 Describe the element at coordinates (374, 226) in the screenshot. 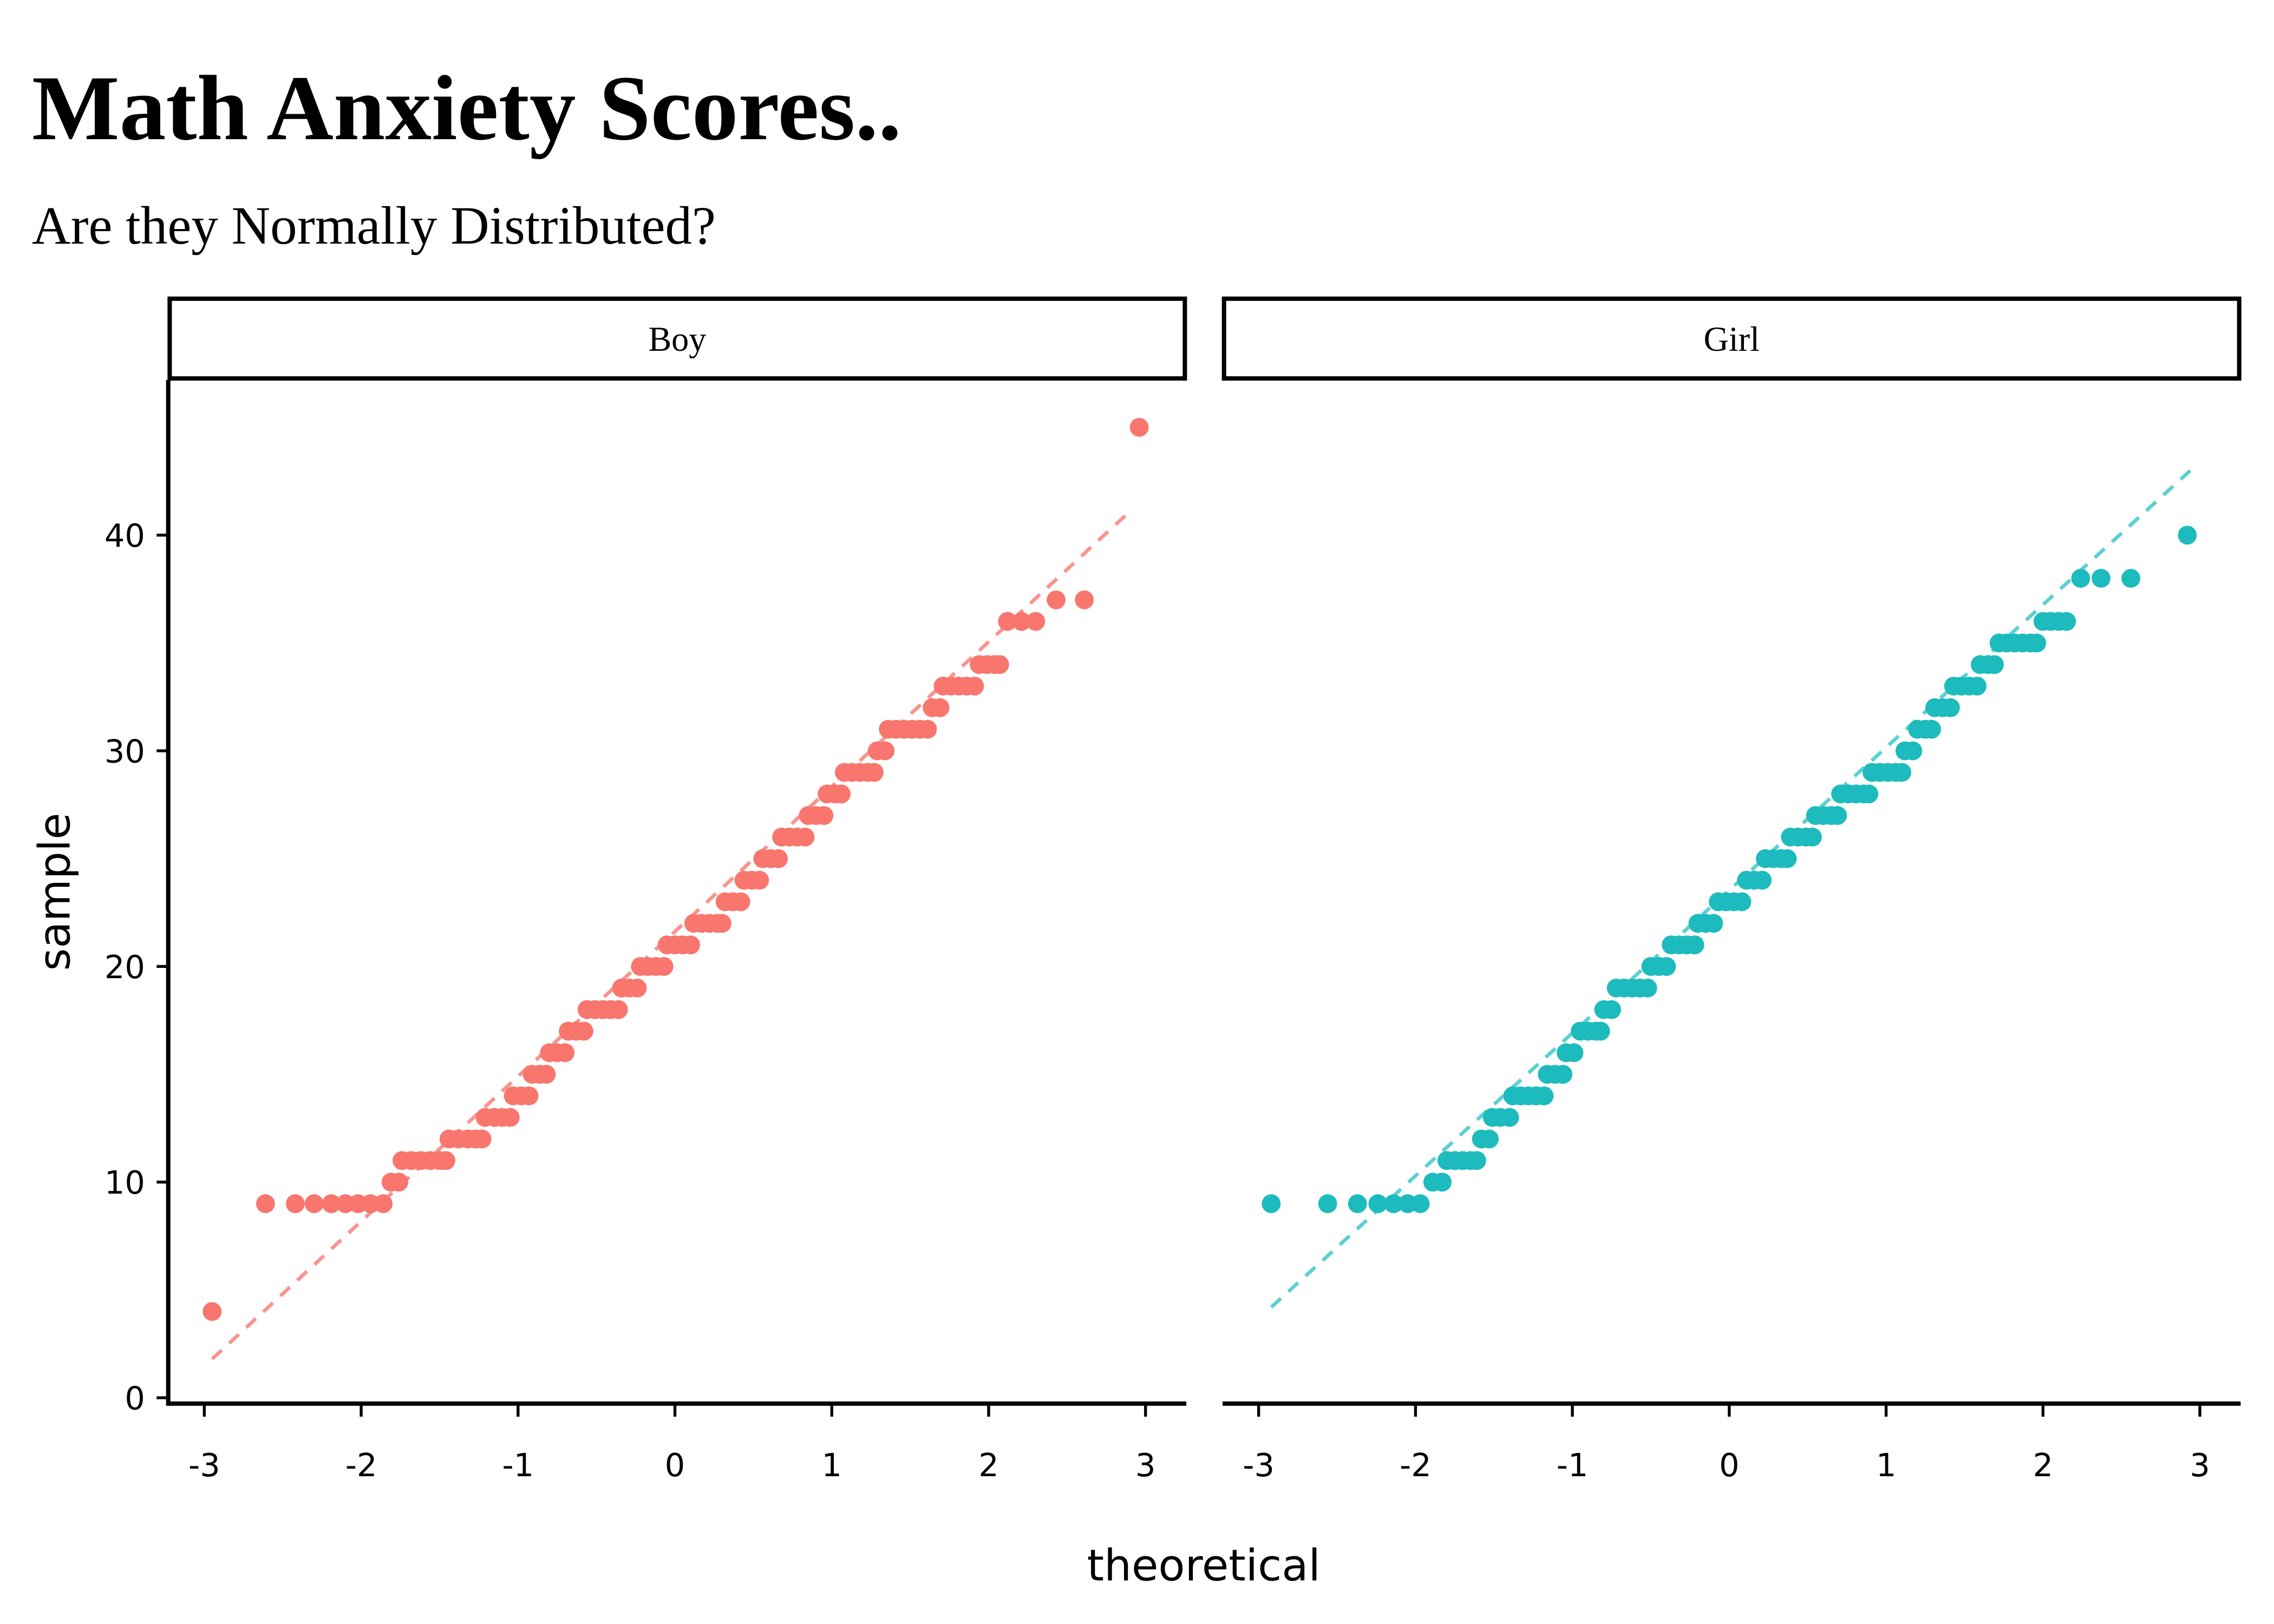

I see `chart-subtitle: Are they Normally Distributed?` at that location.